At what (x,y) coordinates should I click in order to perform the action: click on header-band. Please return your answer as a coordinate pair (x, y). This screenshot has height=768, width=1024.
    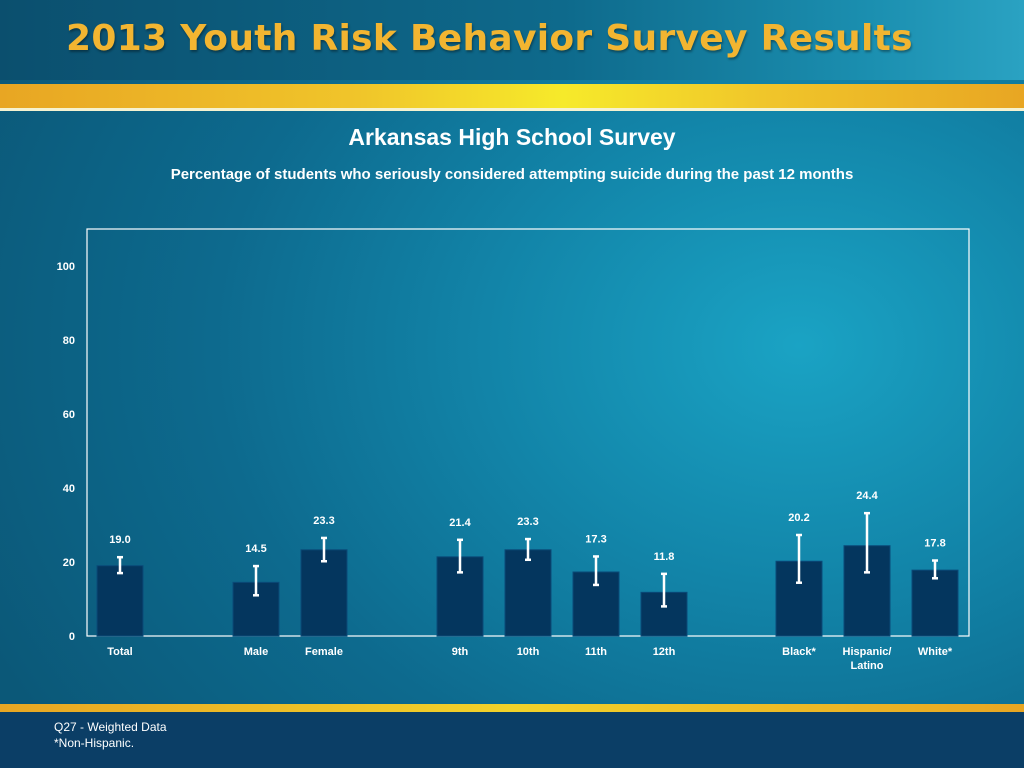
    Looking at the image, I should click on (512, 40).